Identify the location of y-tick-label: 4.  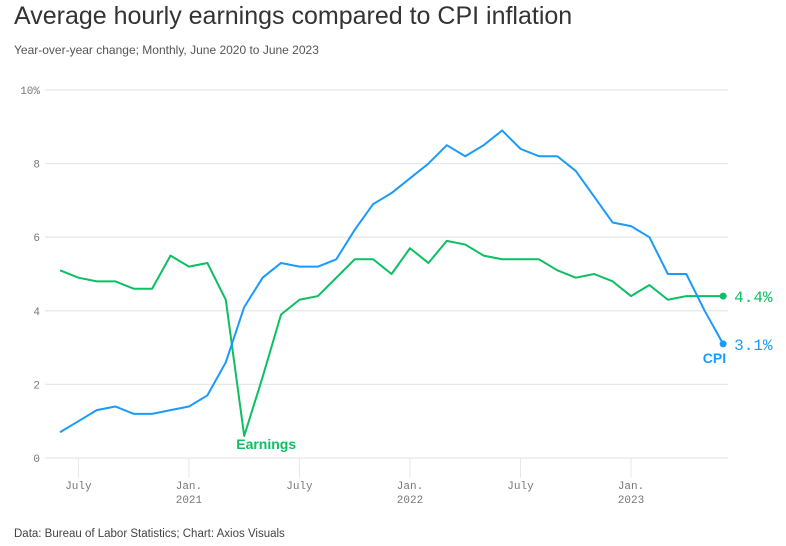
(36, 313).